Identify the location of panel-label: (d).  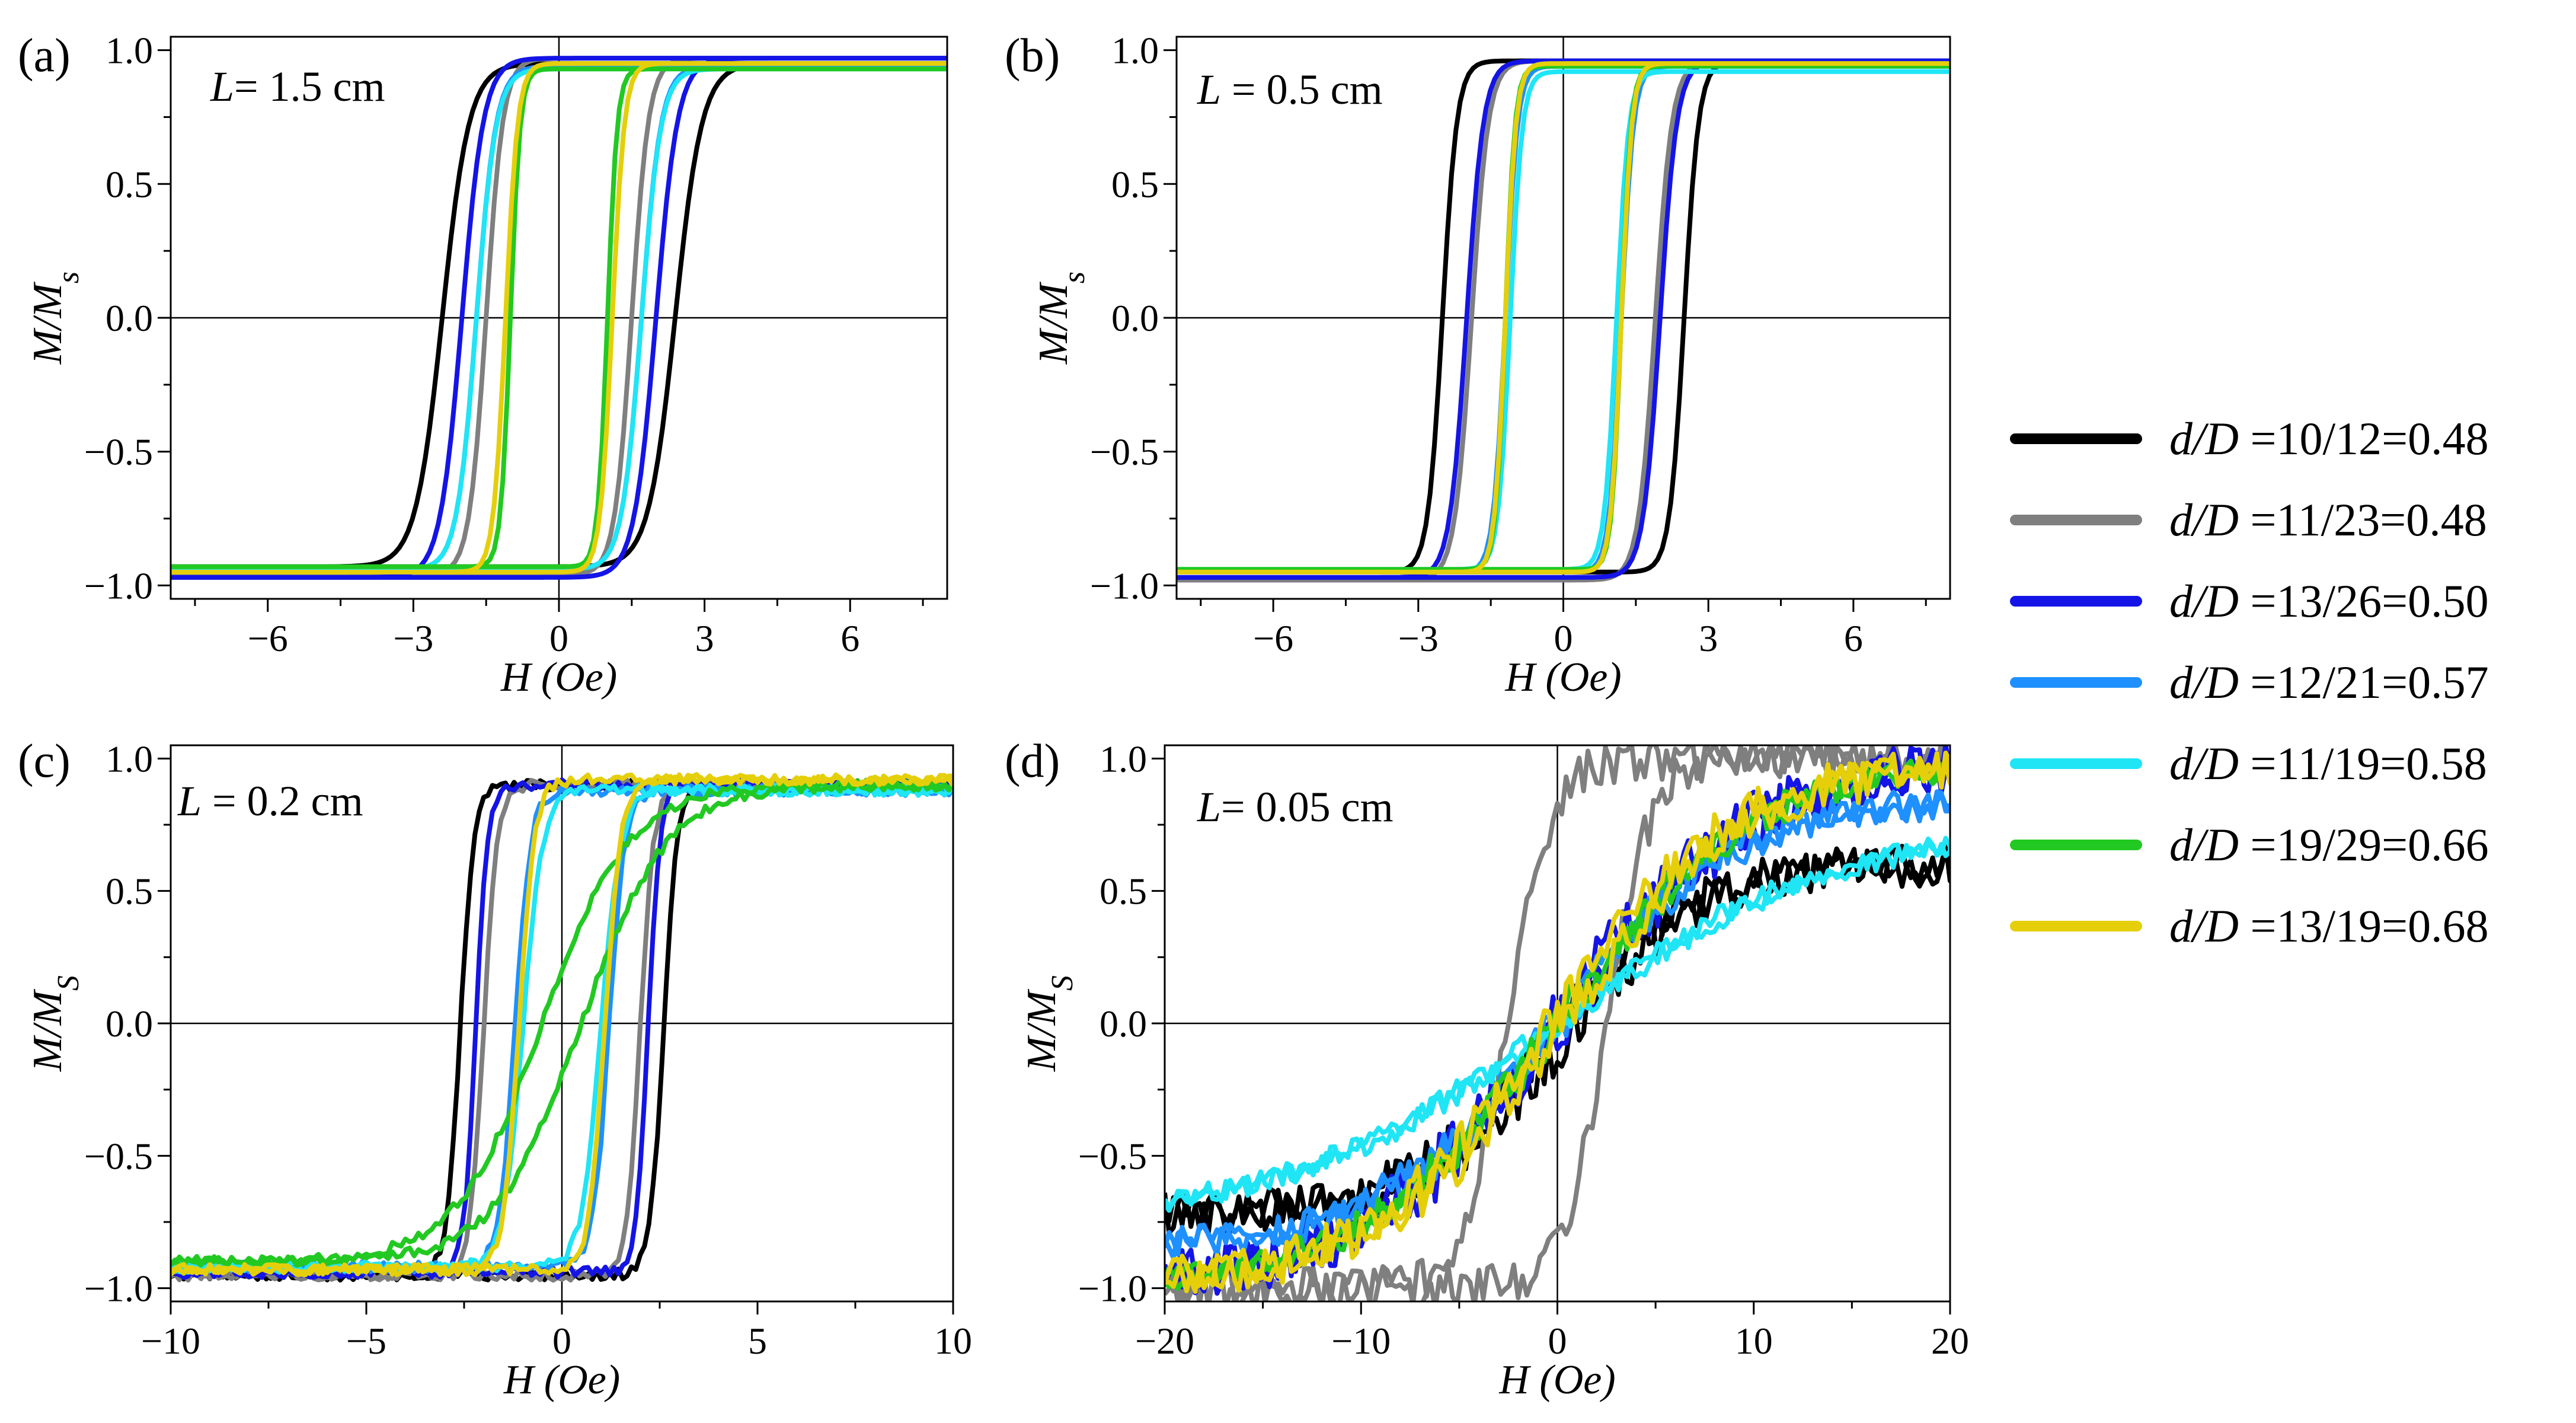
(1032, 761).